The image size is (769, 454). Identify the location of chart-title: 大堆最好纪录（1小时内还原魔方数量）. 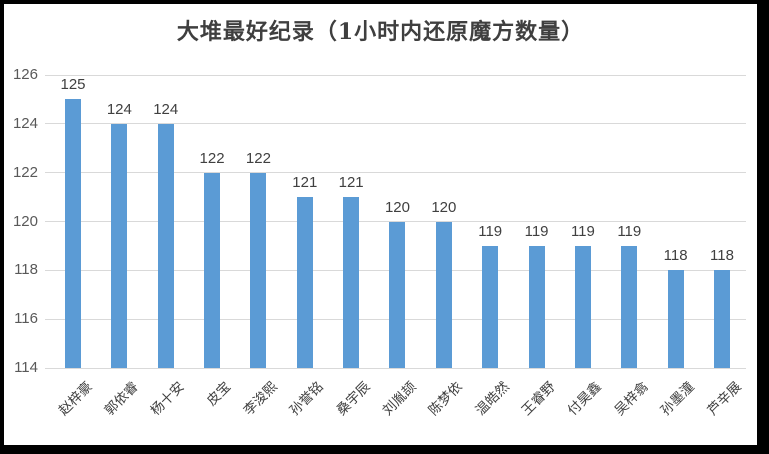
(380, 32).